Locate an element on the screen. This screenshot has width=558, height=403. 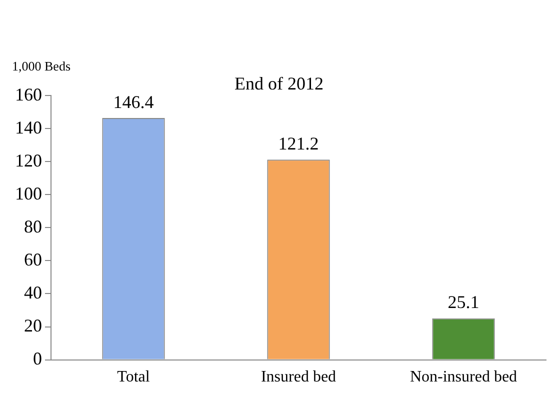
y-tick-label: 20 is located at coordinates (33, 326).